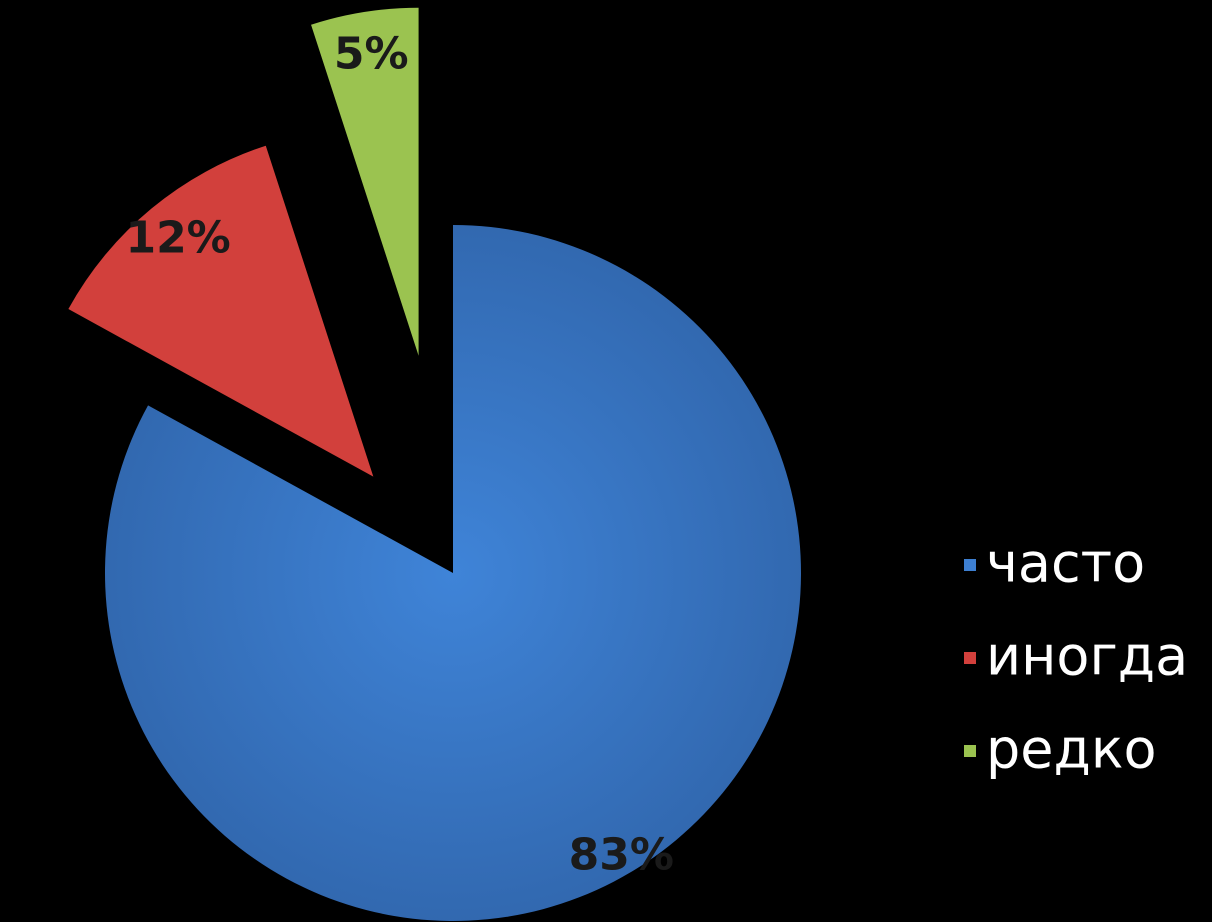  Describe the element at coordinates (1071, 749) in the screenshot. I see `legend-label-3: редко` at that location.